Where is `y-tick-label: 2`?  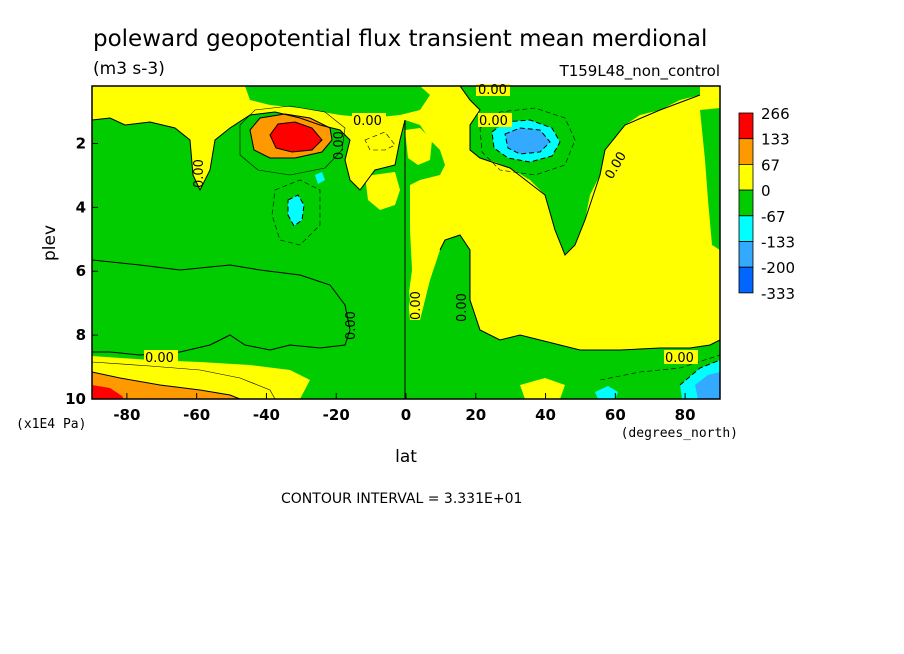
y-tick-label: 2 is located at coordinates (81, 143).